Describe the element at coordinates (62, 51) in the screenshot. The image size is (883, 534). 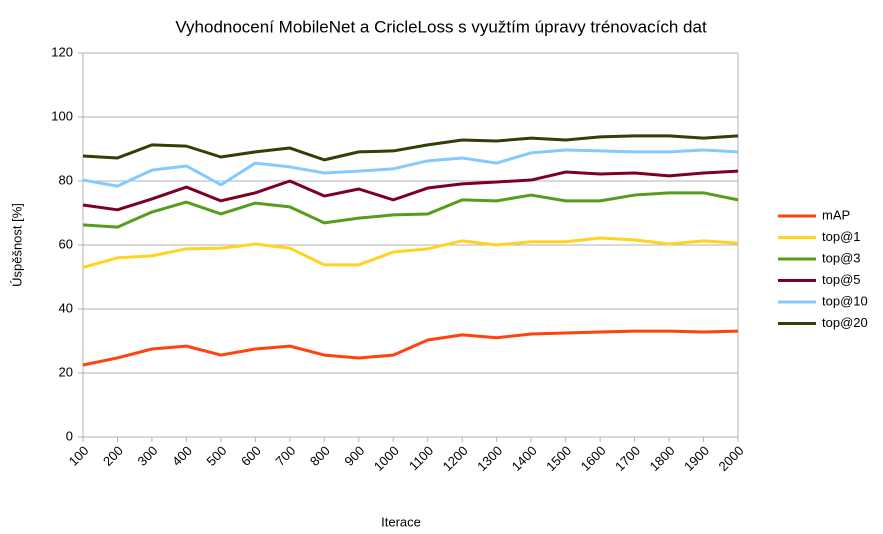
I see `y-tick-label: 120` at that location.